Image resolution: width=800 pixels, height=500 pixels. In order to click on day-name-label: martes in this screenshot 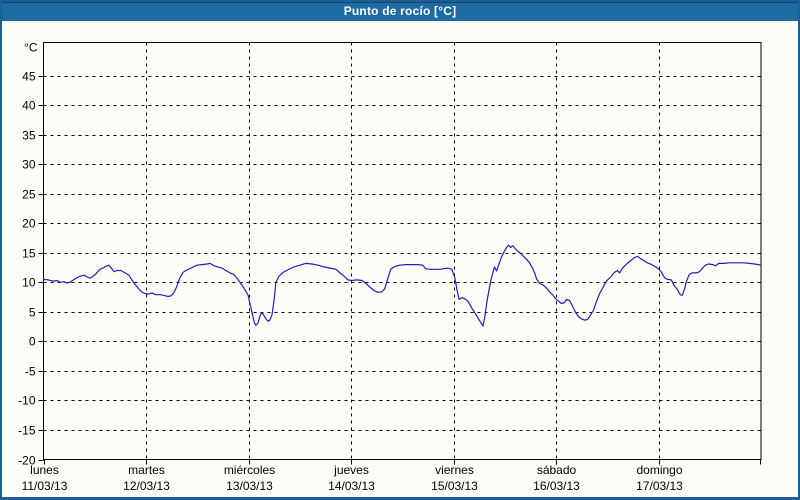, I will do `click(146, 470)`.